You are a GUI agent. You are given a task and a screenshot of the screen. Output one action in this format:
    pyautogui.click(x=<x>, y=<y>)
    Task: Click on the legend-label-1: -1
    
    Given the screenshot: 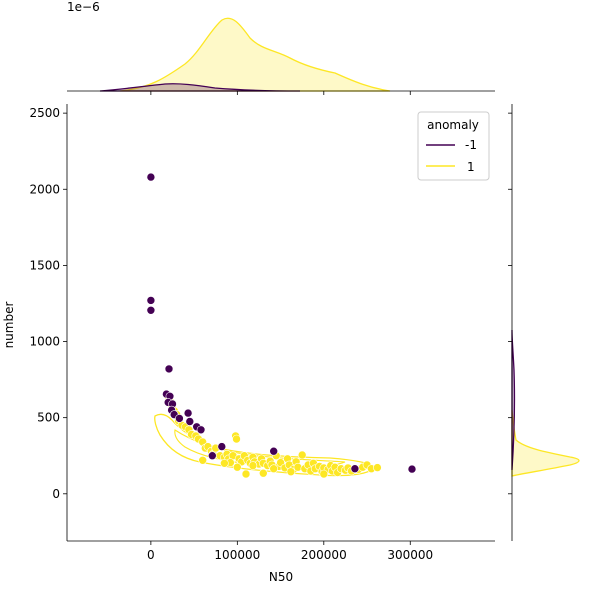 What is the action you would take?
    pyautogui.click(x=471, y=145)
    